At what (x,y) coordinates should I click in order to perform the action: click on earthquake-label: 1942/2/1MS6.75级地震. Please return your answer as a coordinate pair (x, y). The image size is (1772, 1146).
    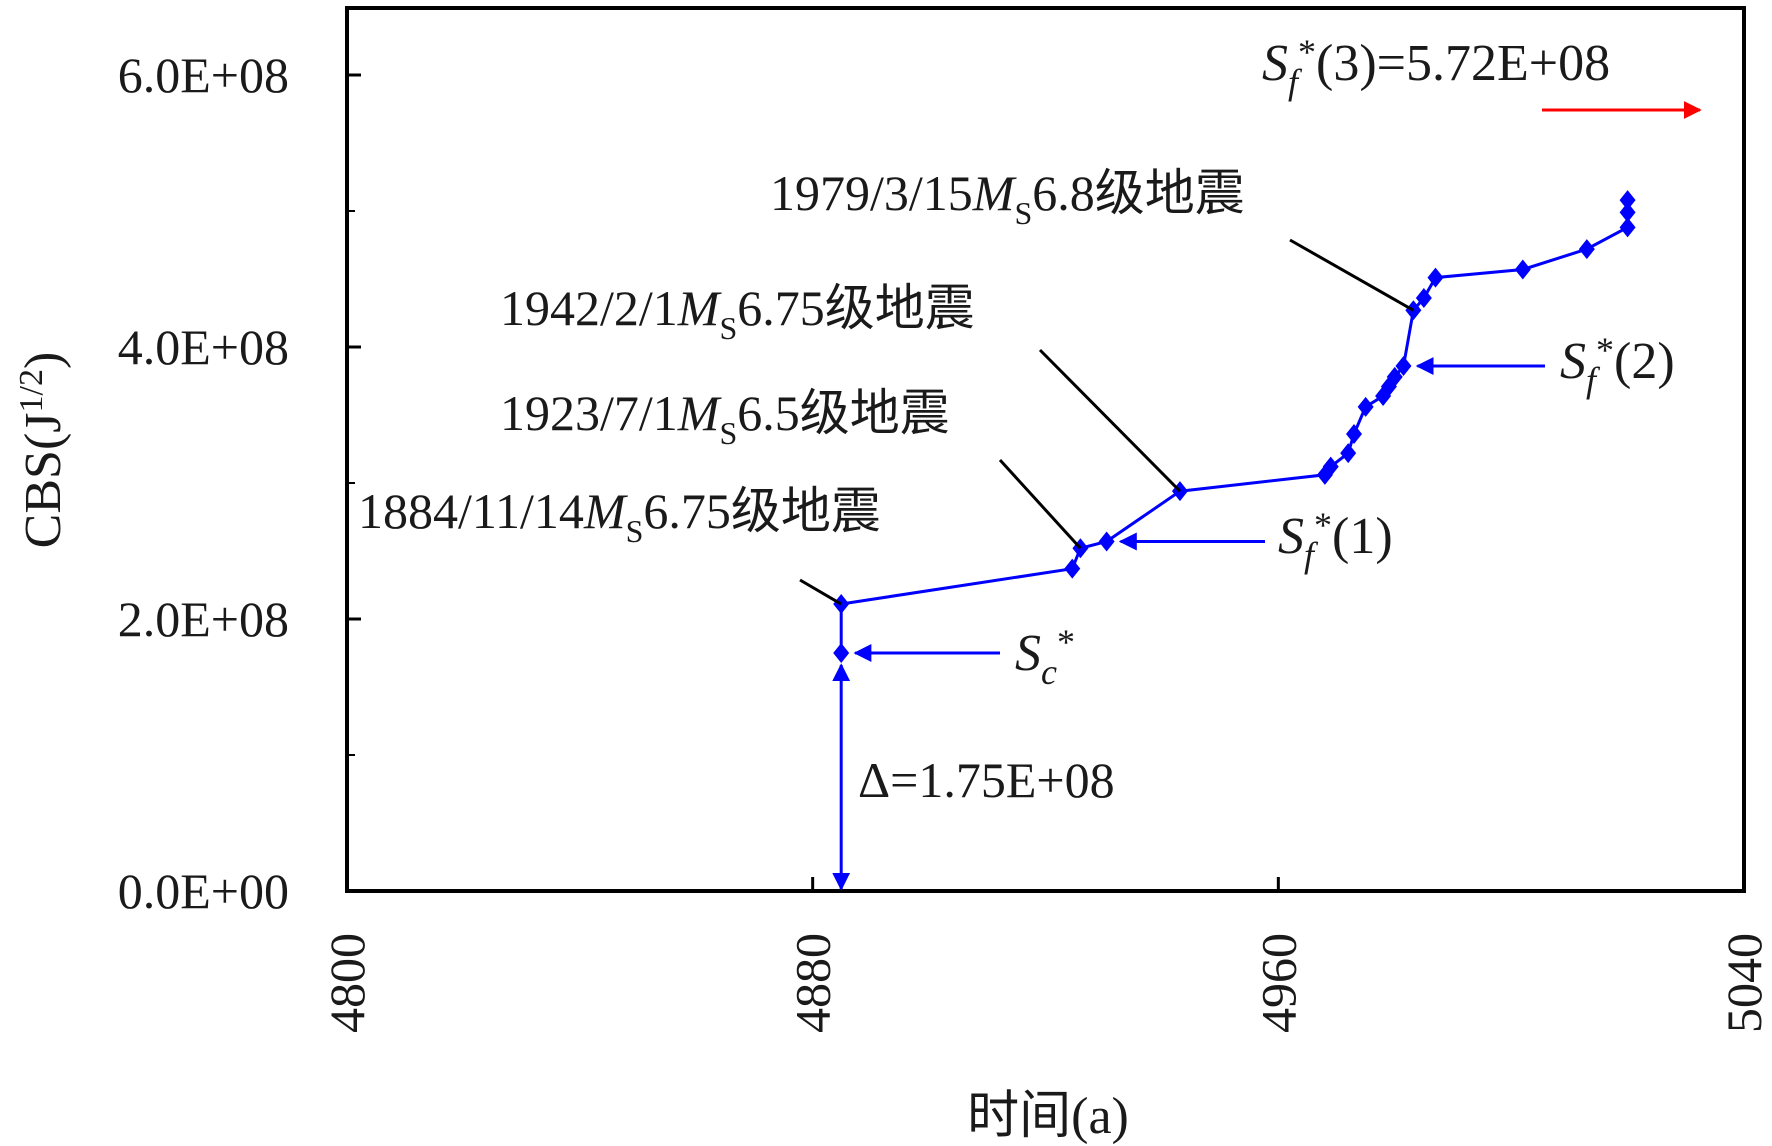
    Looking at the image, I should click on (737, 313).